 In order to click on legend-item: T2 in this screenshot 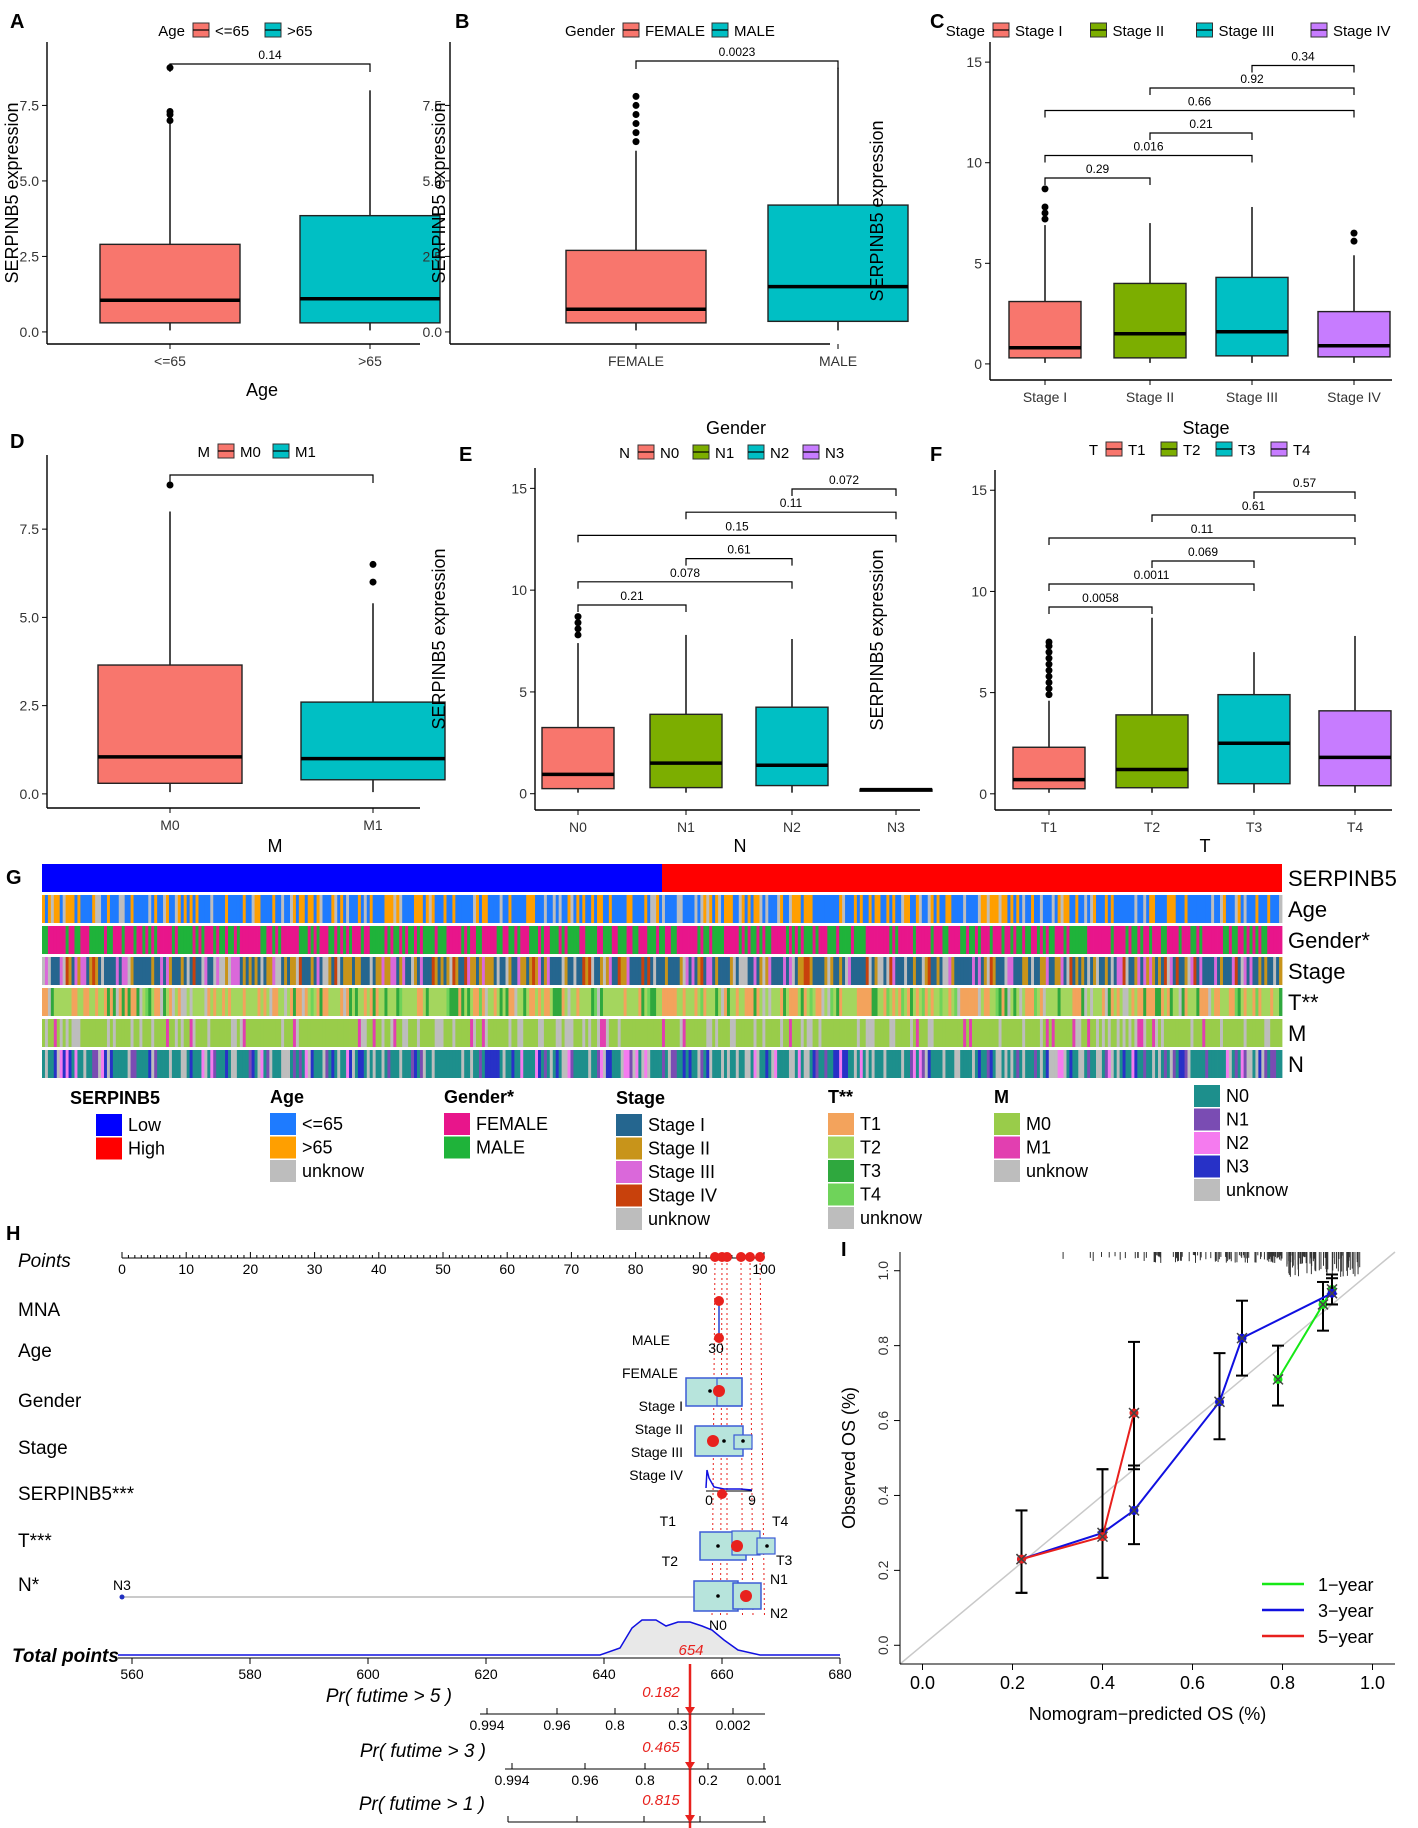, I will do `click(870, 1148)`.